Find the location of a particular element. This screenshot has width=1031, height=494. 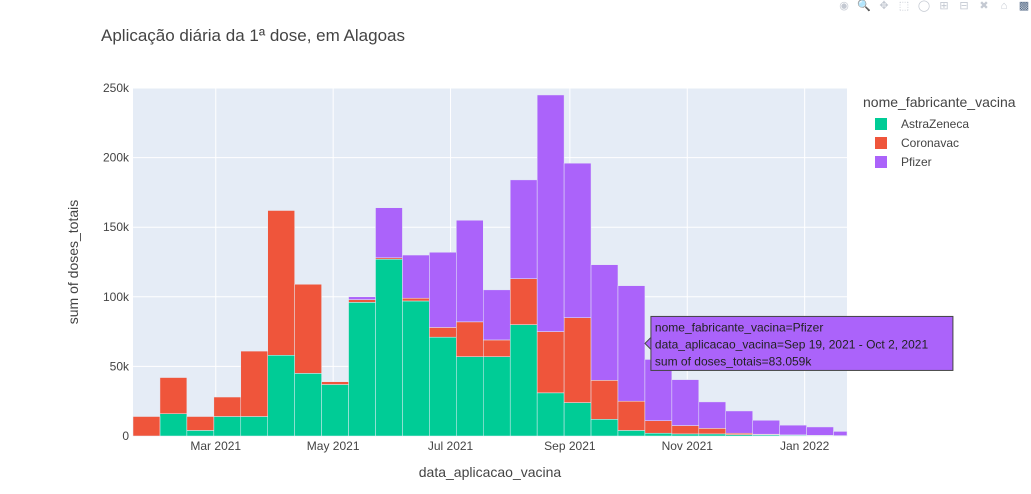

chart-title: Aplicação diária da 1ª dose, em Alagoas is located at coordinates (253, 35).